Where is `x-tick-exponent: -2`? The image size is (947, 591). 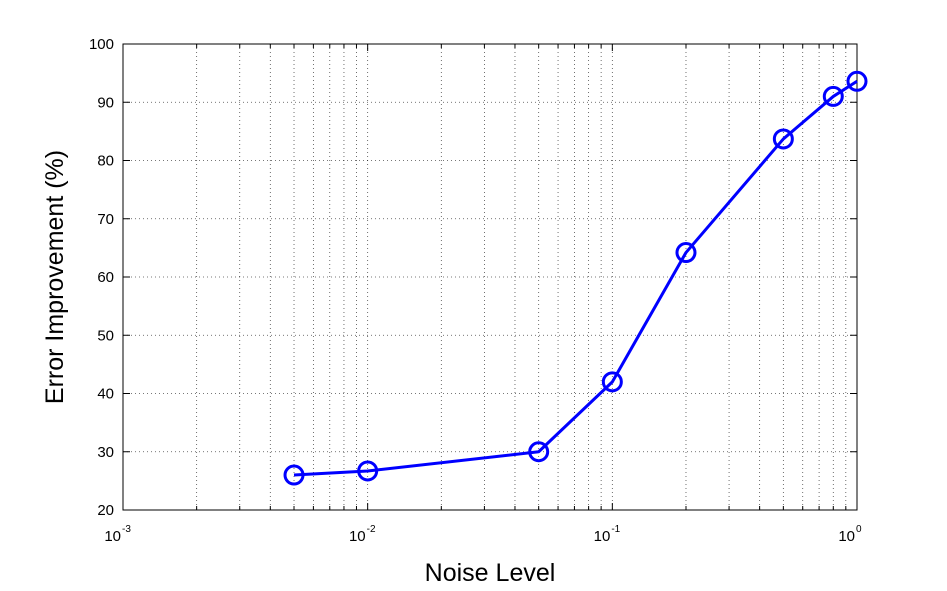
x-tick-exponent: -2 is located at coordinates (371, 529).